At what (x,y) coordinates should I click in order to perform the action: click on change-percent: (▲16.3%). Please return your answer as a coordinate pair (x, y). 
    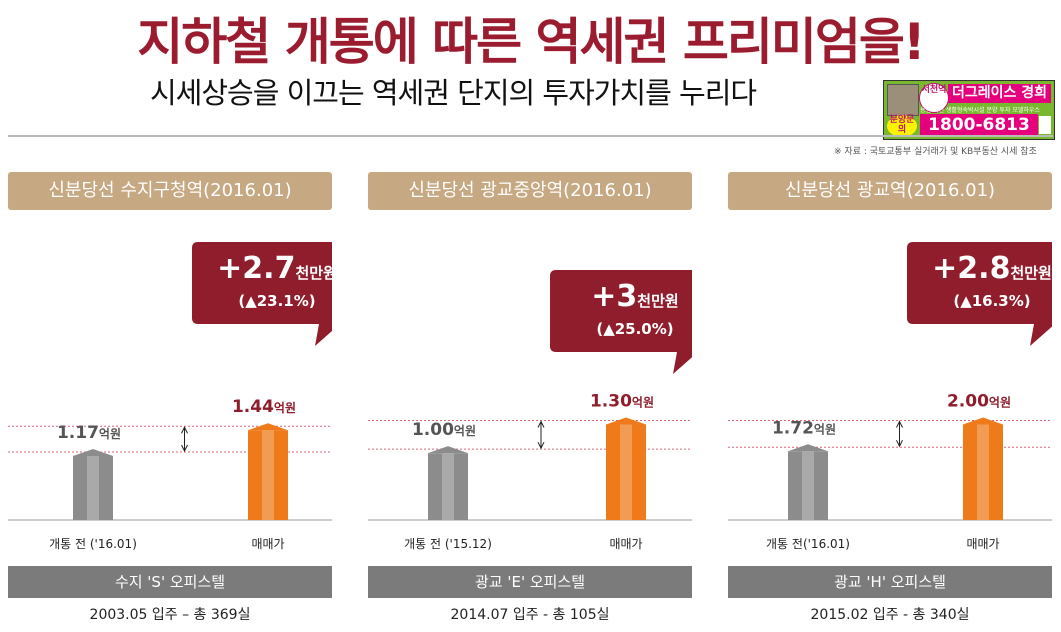
    Looking at the image, I should click on (991, 301).